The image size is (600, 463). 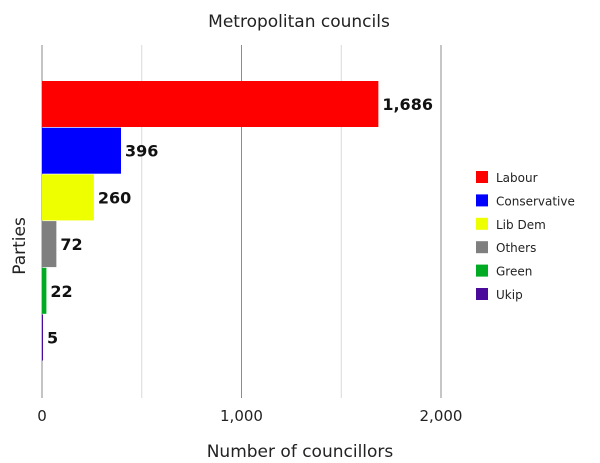 What do you see at coordinates (49, 244) in the screenshot?
I see `bar-others` at bounding box center [49, 244].